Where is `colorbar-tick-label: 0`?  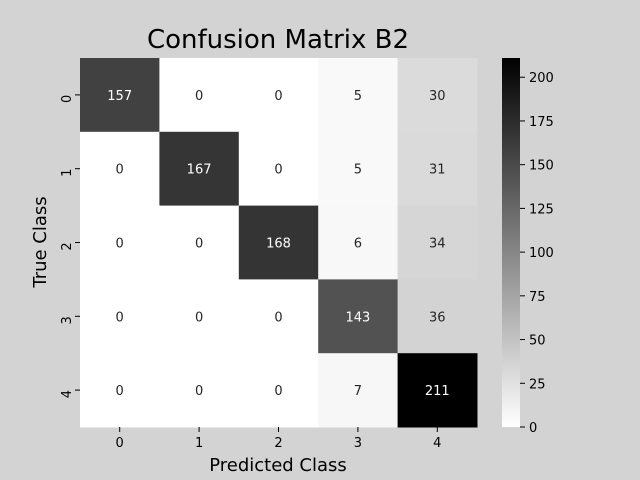
colorbar-tick-label: 0 is located at coordinates (533, 428).